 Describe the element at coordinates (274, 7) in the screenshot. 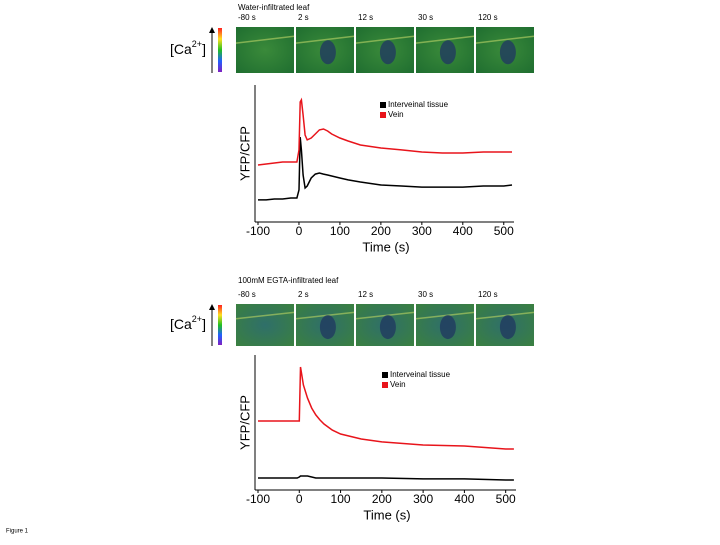

I see `panel-title: Water-infiltrated leaf` at that location.